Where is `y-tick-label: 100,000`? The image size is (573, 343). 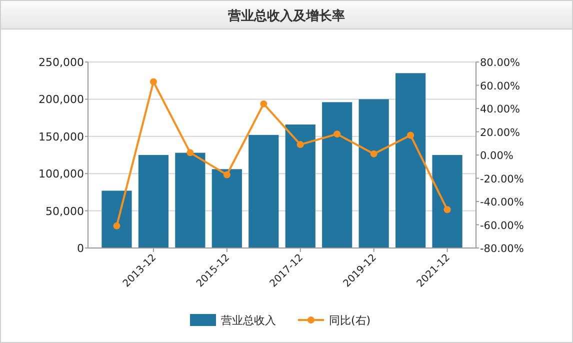 y-tick-label: 100,000 is located at coordinates (61, 174).